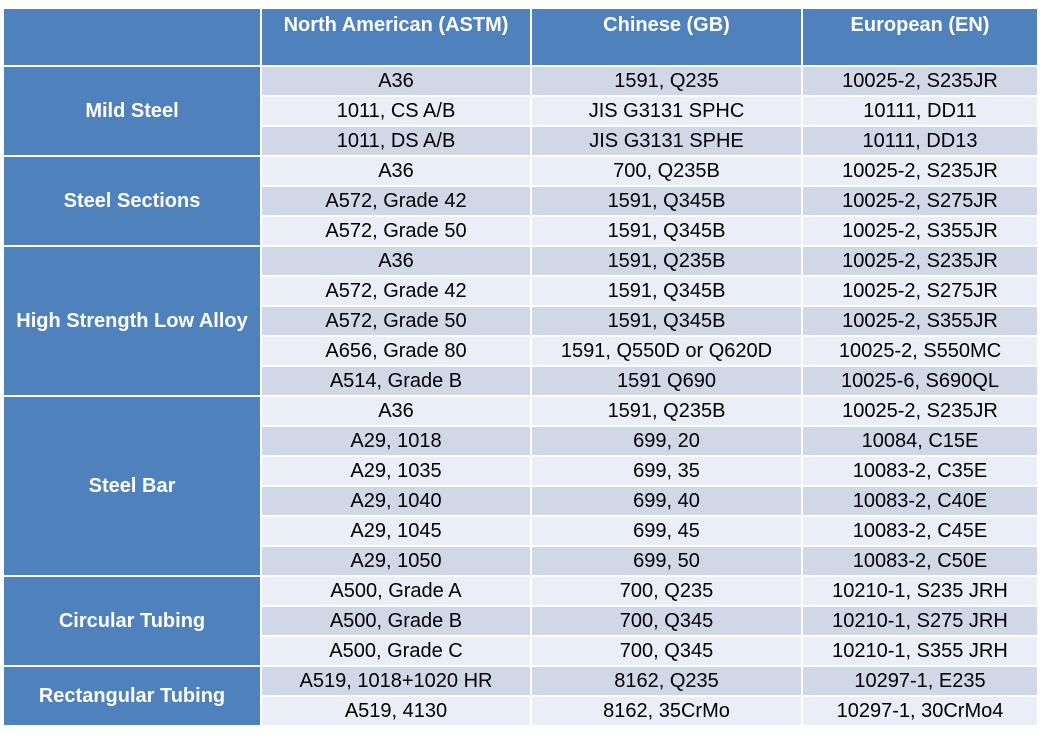 The image size is (1040, 744). What do you see at coordinates (666, 441) in the screenshot?
I see `gb-cell: 699, 20` at bounding box center [666, 441].